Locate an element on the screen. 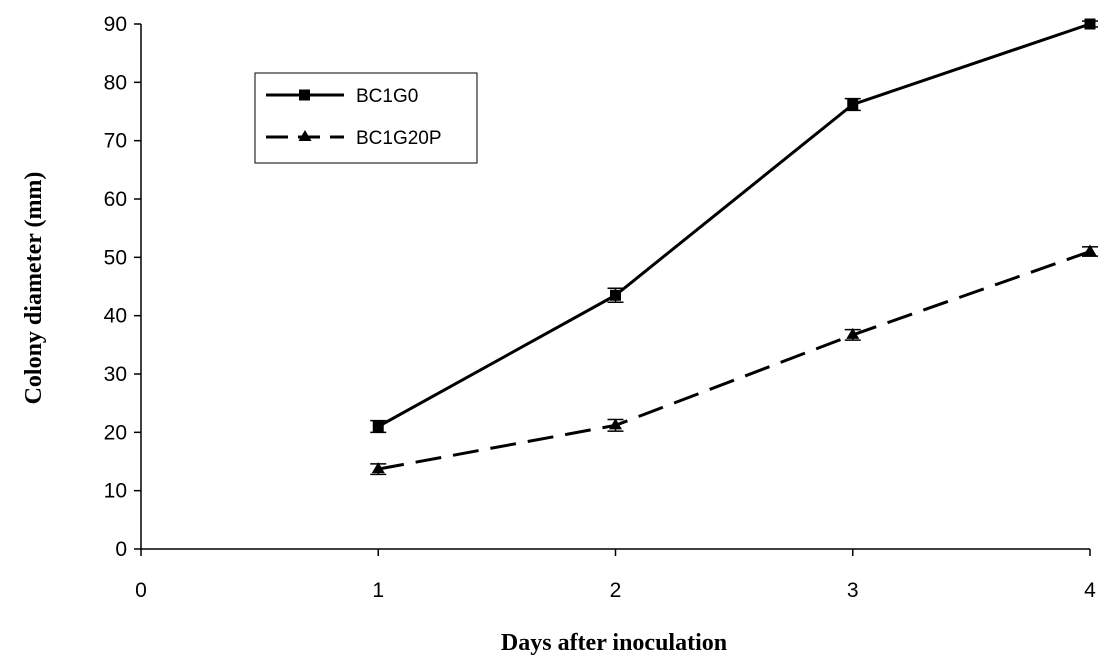  y-tick-label: 30 is located at coordinates (115, 374).